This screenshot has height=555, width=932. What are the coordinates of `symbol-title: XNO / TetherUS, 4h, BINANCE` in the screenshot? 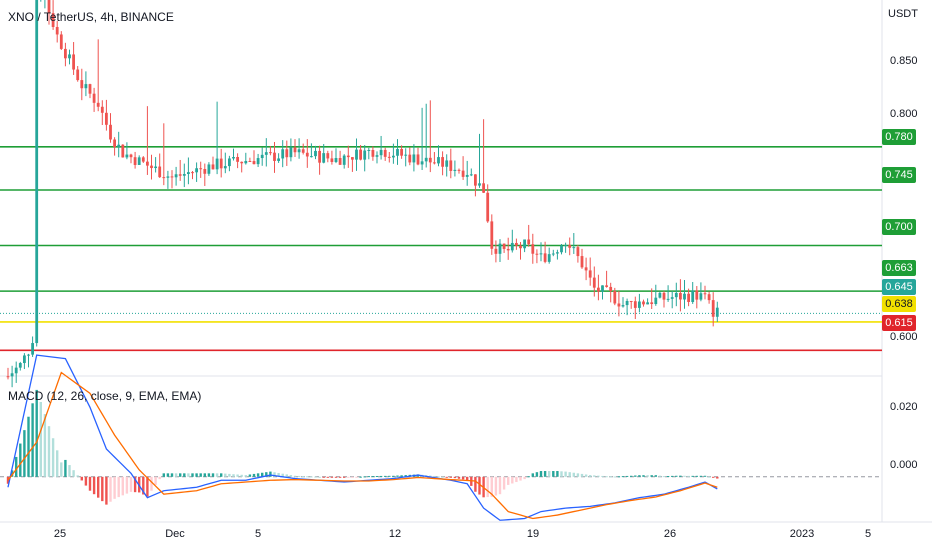 It's located at (91, 17).